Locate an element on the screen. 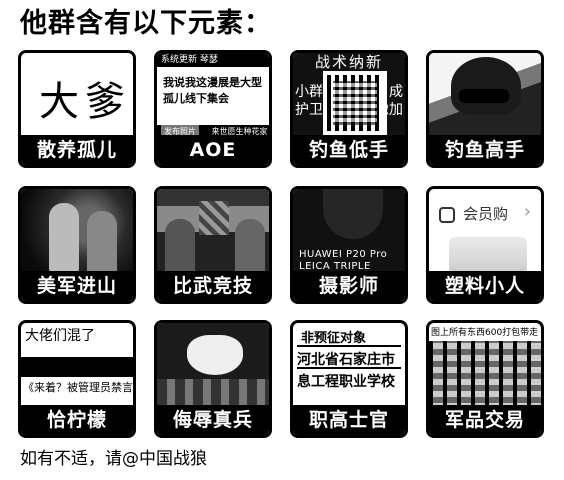 The image size is (564, 480). tile-label: 恰柠檬 is located at coordinates (77, 420).